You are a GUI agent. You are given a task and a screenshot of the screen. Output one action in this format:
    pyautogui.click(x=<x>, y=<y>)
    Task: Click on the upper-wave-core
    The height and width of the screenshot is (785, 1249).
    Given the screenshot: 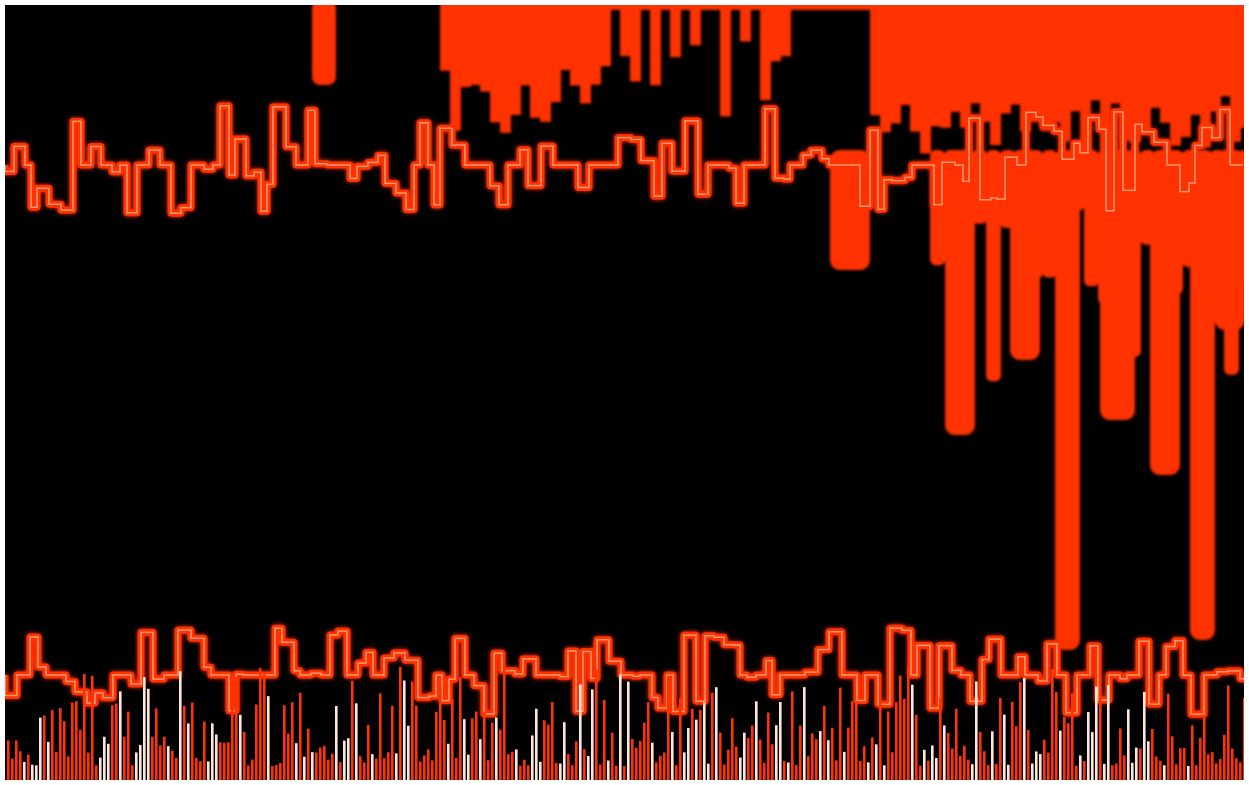 What is the action you would take?
    pyautogui.click(x=624, y=160)
    